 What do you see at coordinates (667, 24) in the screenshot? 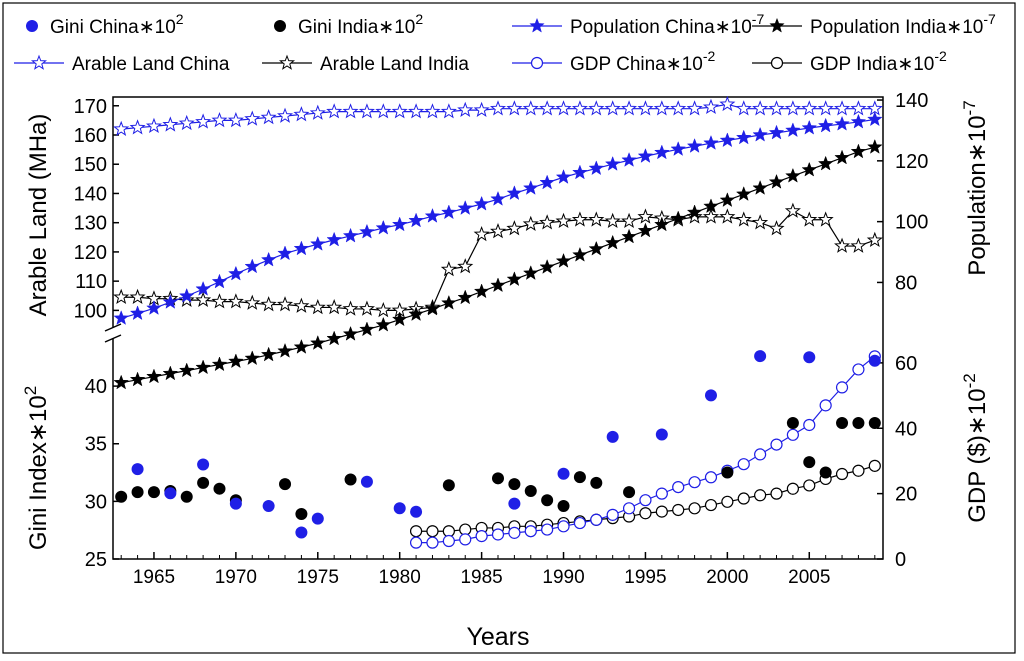
I see `legend-label: Population China∗10-7` at bounding box center [667, 24].